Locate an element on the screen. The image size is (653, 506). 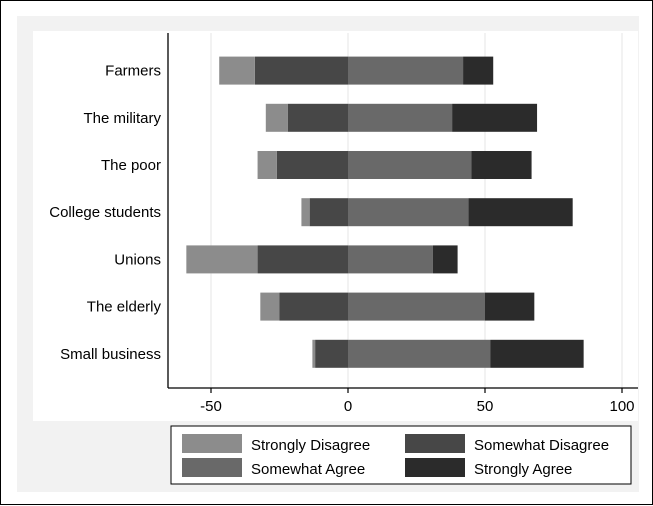
legend-label: Somewhat Disagree is located at coordinates (541, 445).